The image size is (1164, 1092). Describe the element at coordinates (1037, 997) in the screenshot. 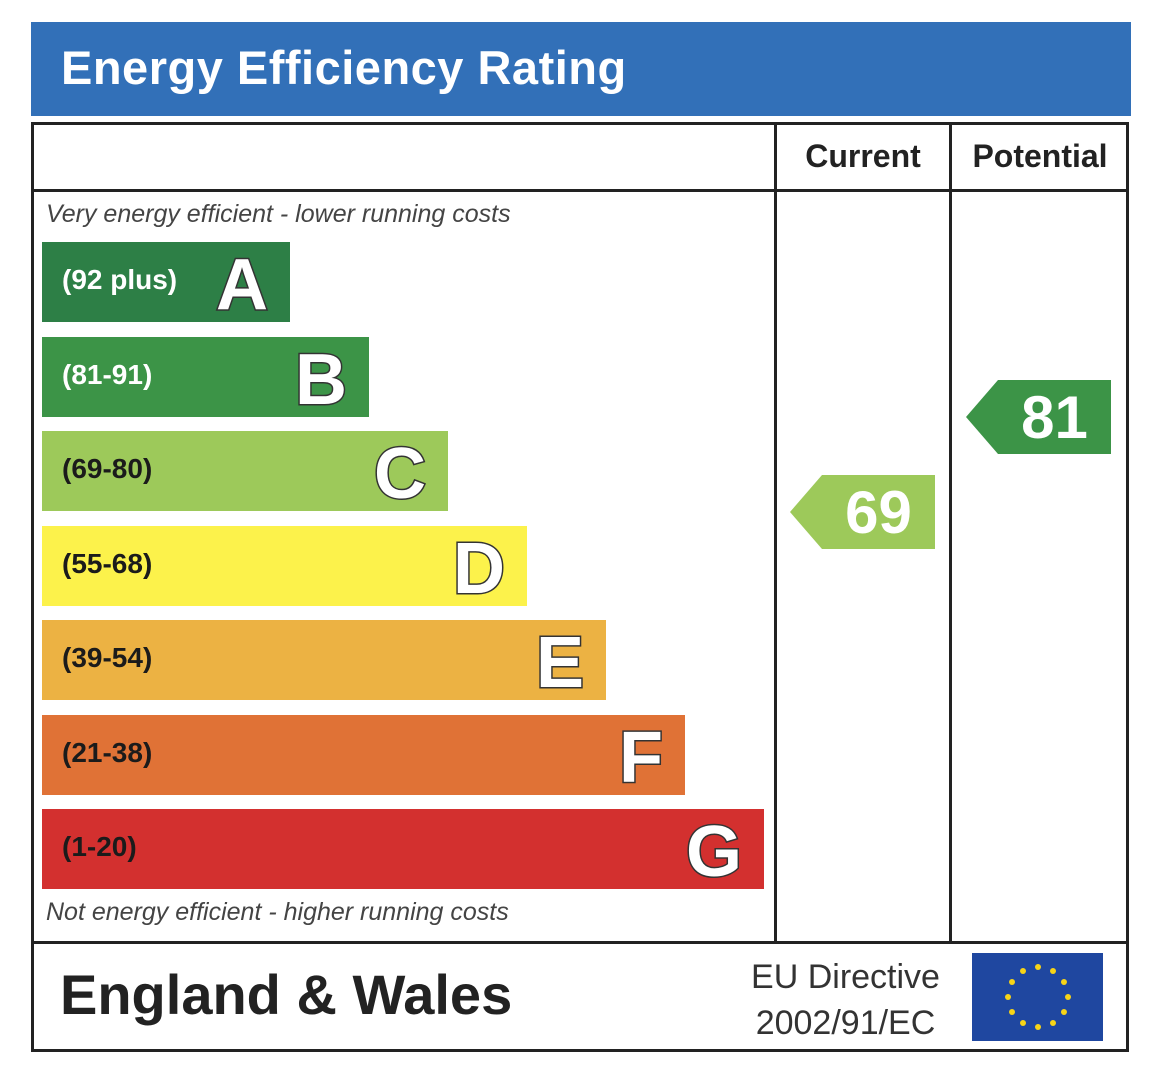

I see `eu-flag-icon` at that location.